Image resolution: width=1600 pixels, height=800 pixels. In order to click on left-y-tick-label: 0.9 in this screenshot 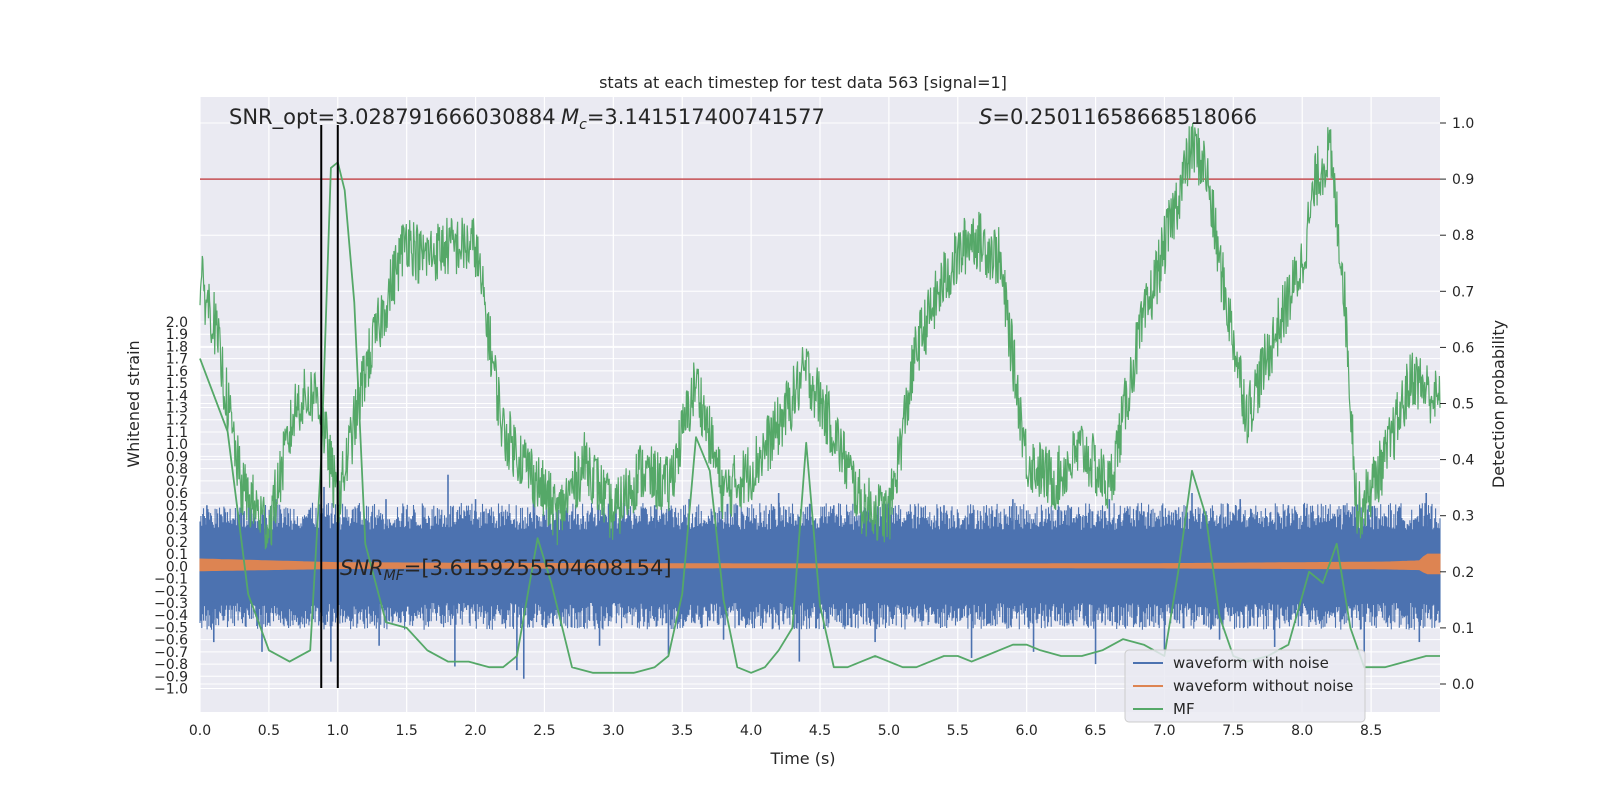, I will do `click(177, 457)`.